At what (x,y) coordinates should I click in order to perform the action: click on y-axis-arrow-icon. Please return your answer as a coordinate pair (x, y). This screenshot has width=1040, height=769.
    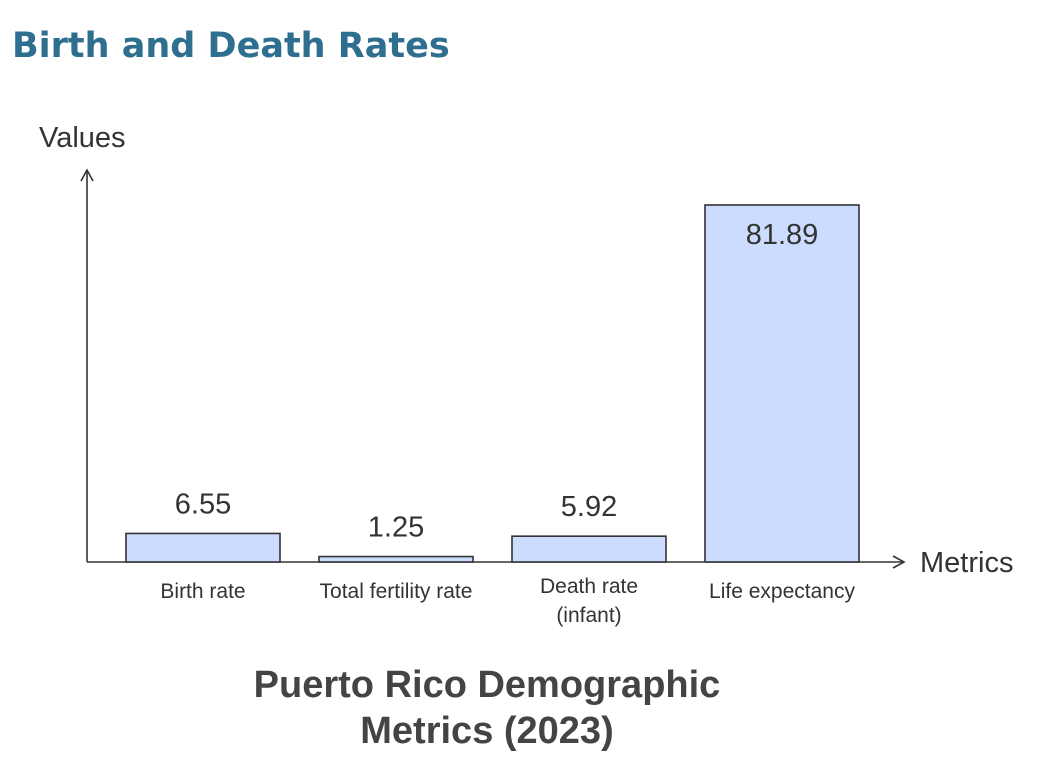
    Looking at the image, I should click on (87, 175).